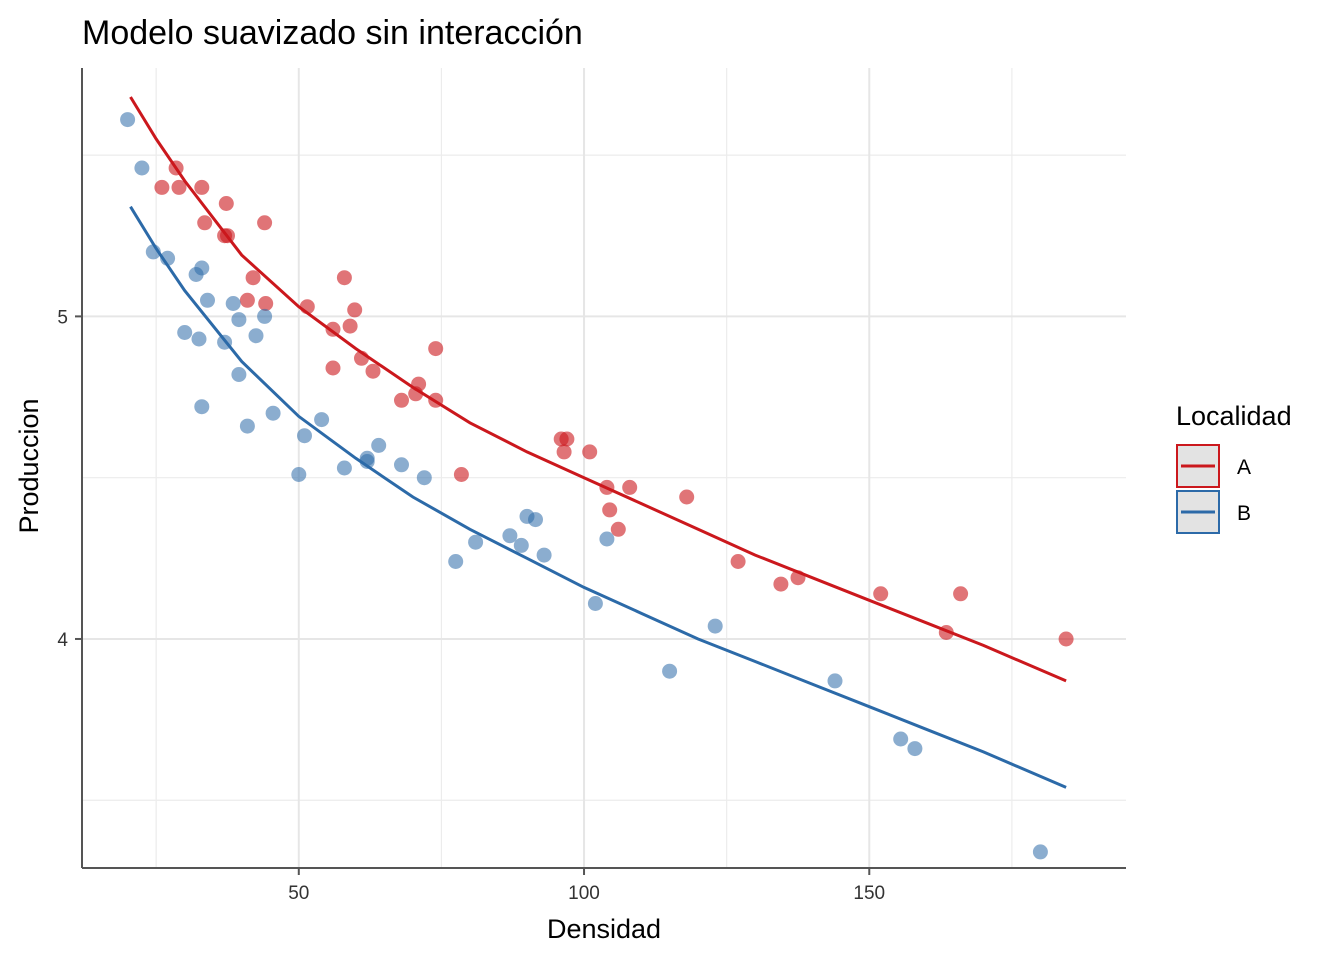  Describe the element at coordinates (1213, 489) in the screenshot. I see `legend-items: AB` at that location.